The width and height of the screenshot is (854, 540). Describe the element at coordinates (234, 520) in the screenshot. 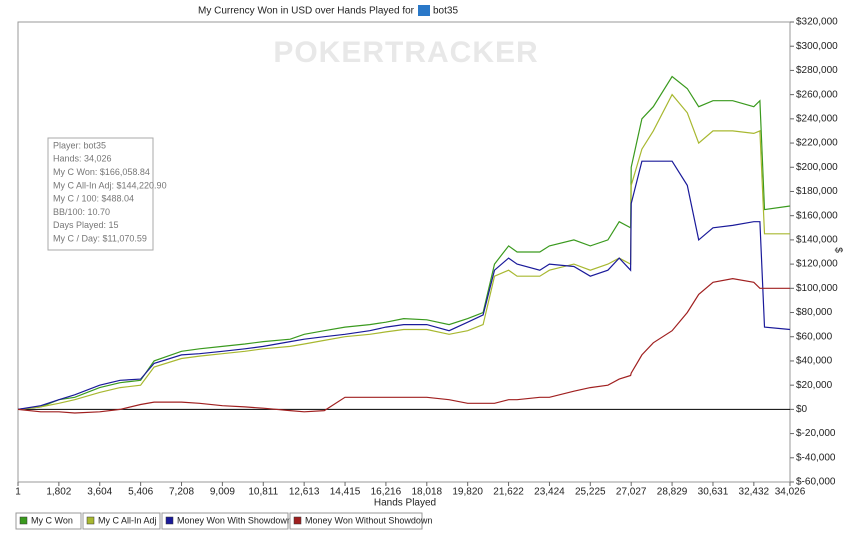

I see `legend-label: Money Won With Showdown` at that location.